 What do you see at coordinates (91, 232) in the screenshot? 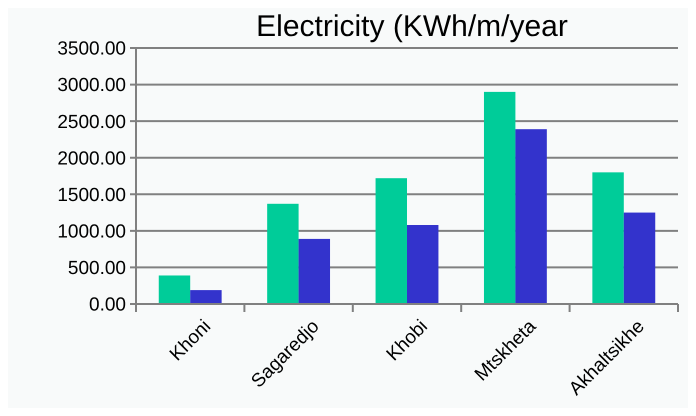
I see `y-tick-label: 1000.00` at bounding box center [91, 232].